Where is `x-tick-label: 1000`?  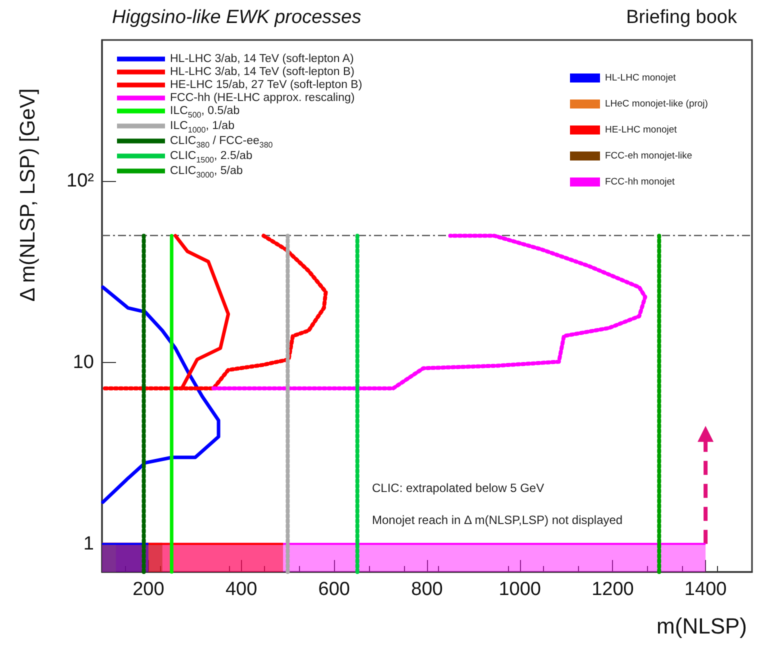
x-tick-label: 1000 is located at coordinates (519, 589).